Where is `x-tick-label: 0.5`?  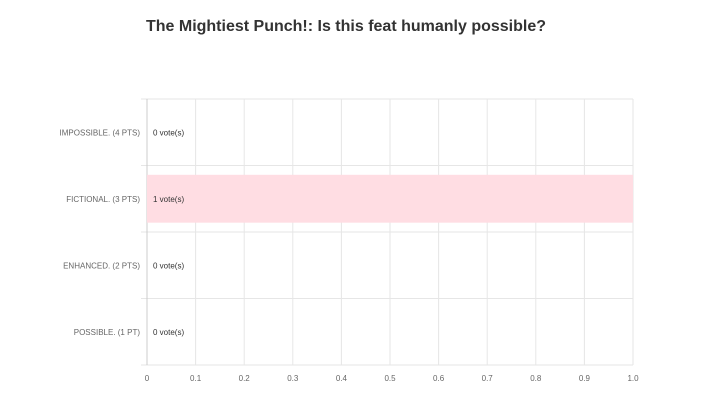
x-tick-label: 0.5 is located at coordinates (390, 378).